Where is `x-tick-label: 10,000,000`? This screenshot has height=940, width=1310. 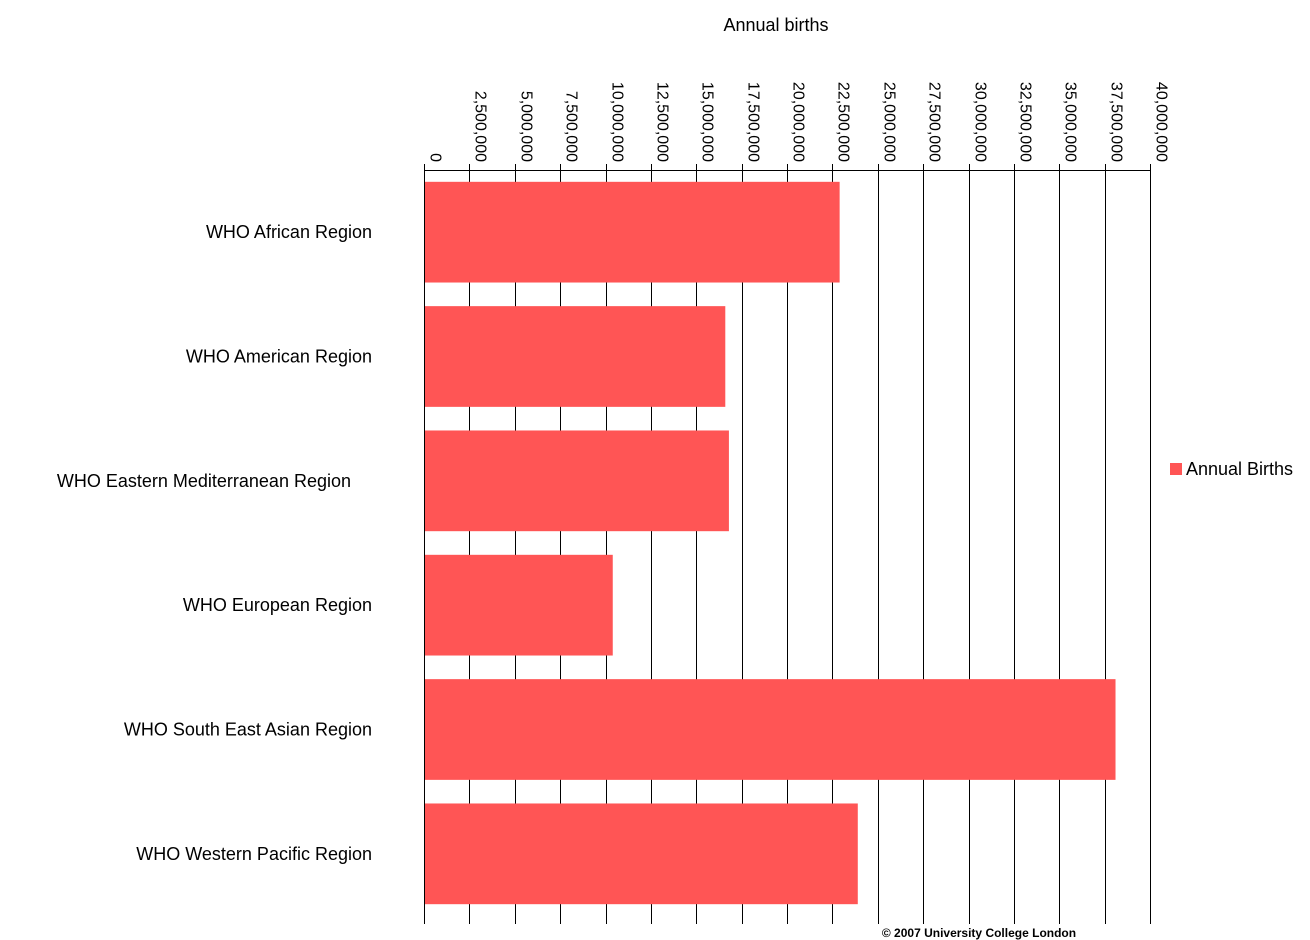 x-tick-label: 10,000,000 is located at coordinates (617, 122).